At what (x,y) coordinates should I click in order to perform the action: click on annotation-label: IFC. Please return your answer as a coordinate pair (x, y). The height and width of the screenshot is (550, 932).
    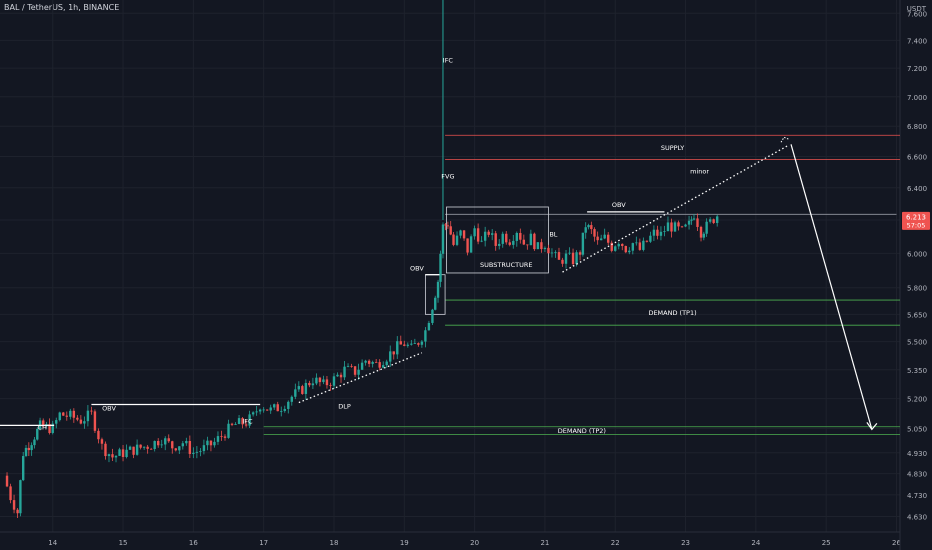
    Looking at the image, I should click on (247, 421).